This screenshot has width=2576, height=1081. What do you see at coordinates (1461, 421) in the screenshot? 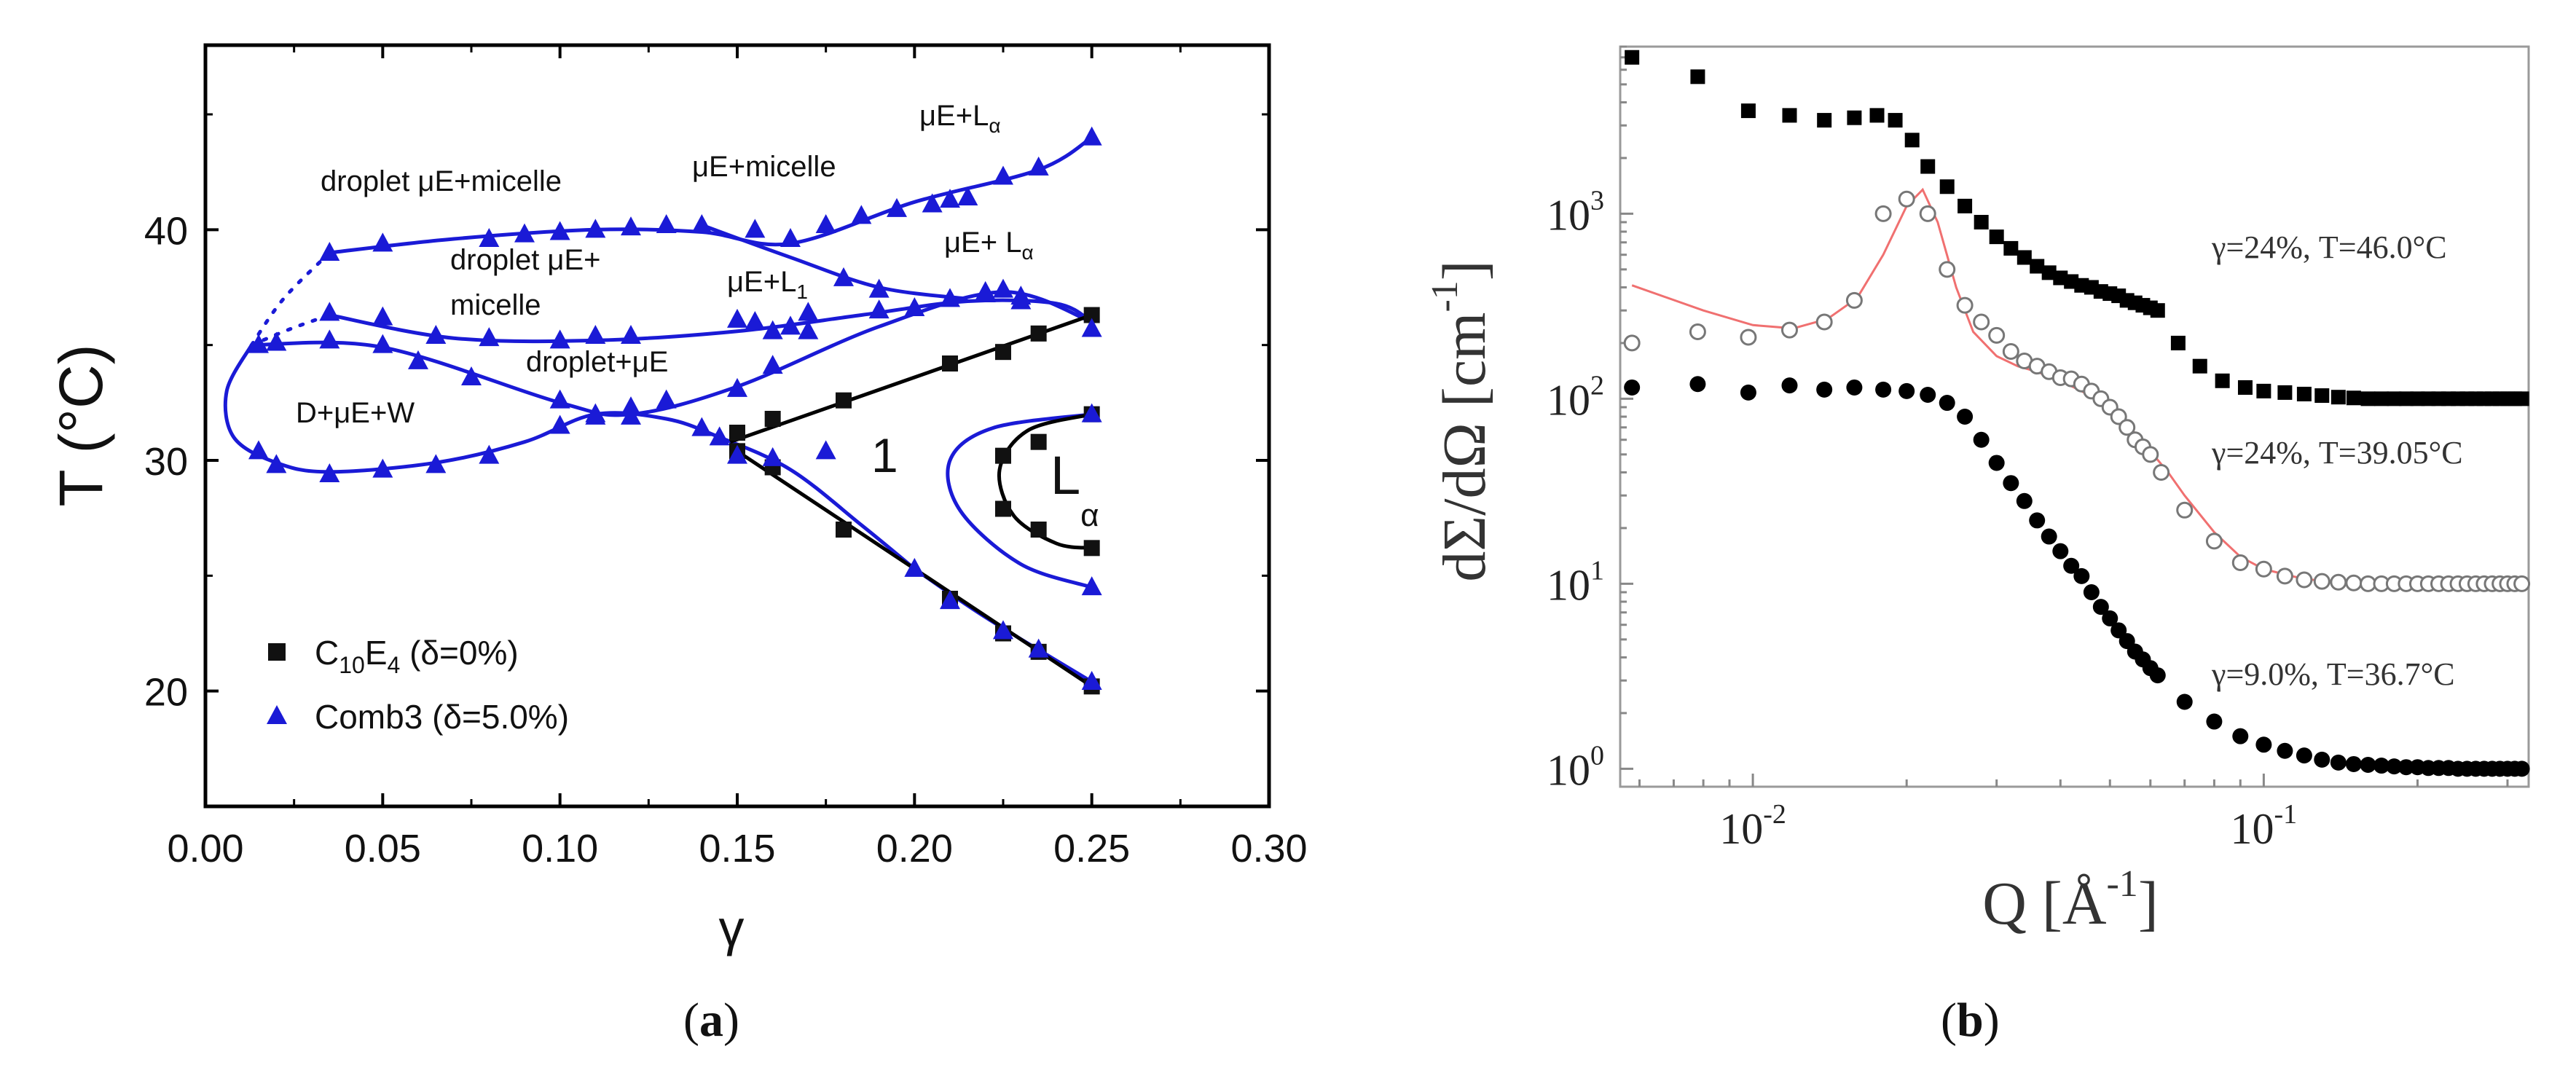
I see `panel-b-y-axis-label: dΣ/dΩ [cm-1]` at bounding box center [1461, 421].